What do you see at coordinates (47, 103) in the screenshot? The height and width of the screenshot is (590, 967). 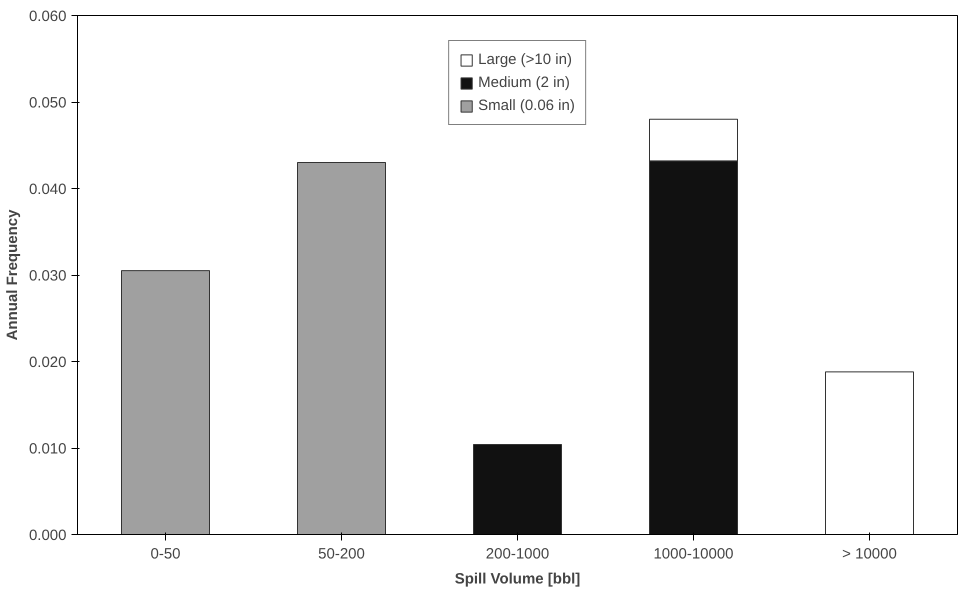 I see `y-tick-label: 0.050` at bounding box center [47, 103].